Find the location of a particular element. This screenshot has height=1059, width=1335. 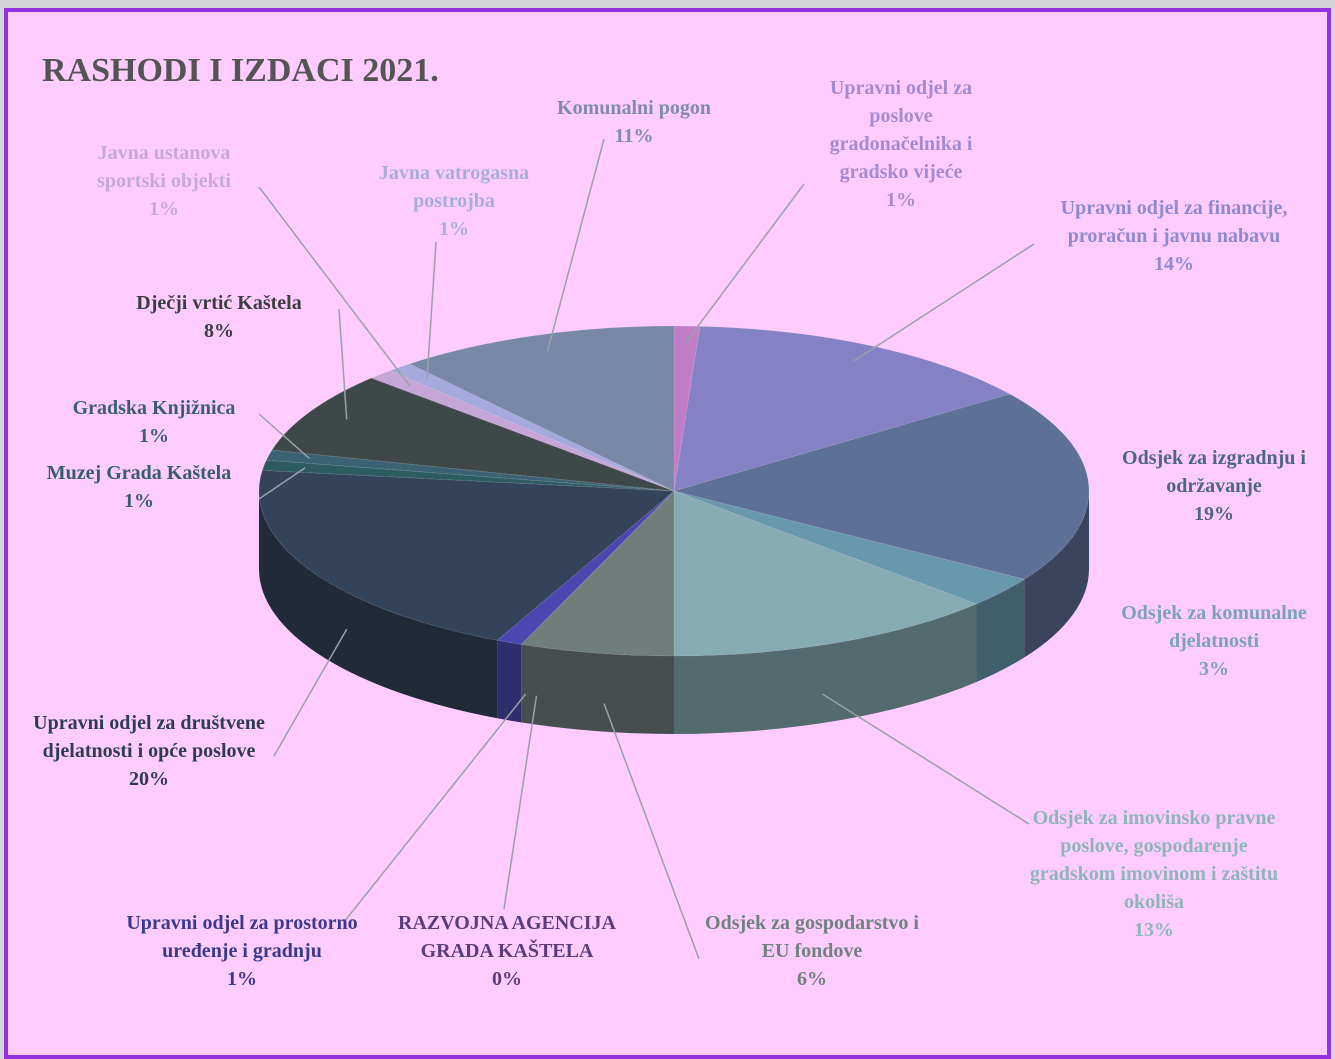

slice-name: Javna ustanova sportski objekti is located at coordinates (164, 167).